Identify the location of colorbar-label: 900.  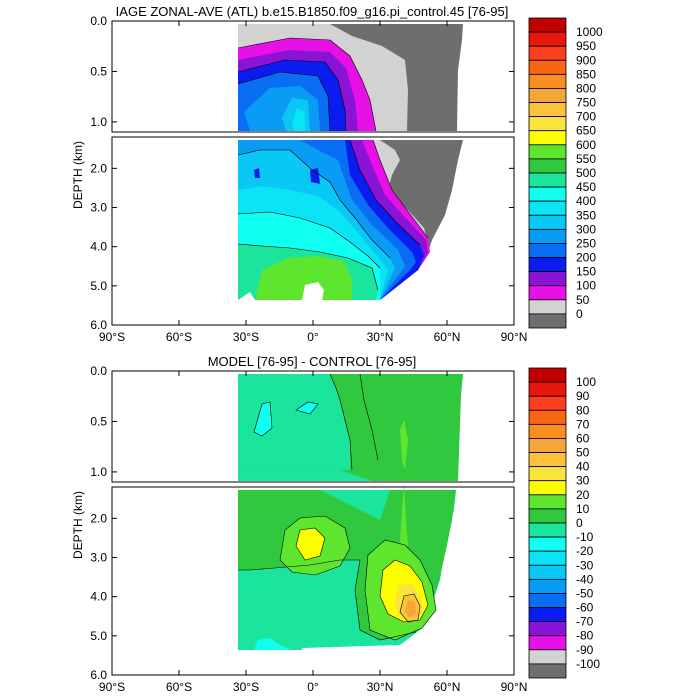
(586, 60).